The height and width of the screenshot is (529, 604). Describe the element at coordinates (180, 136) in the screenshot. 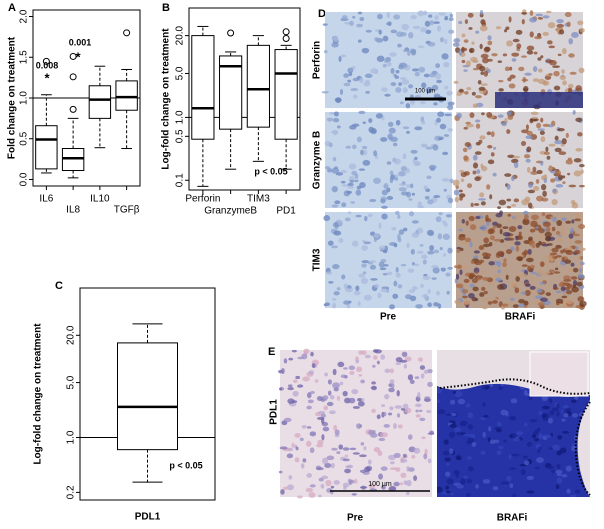

I see `y-tick-label: 0.5` at that location.